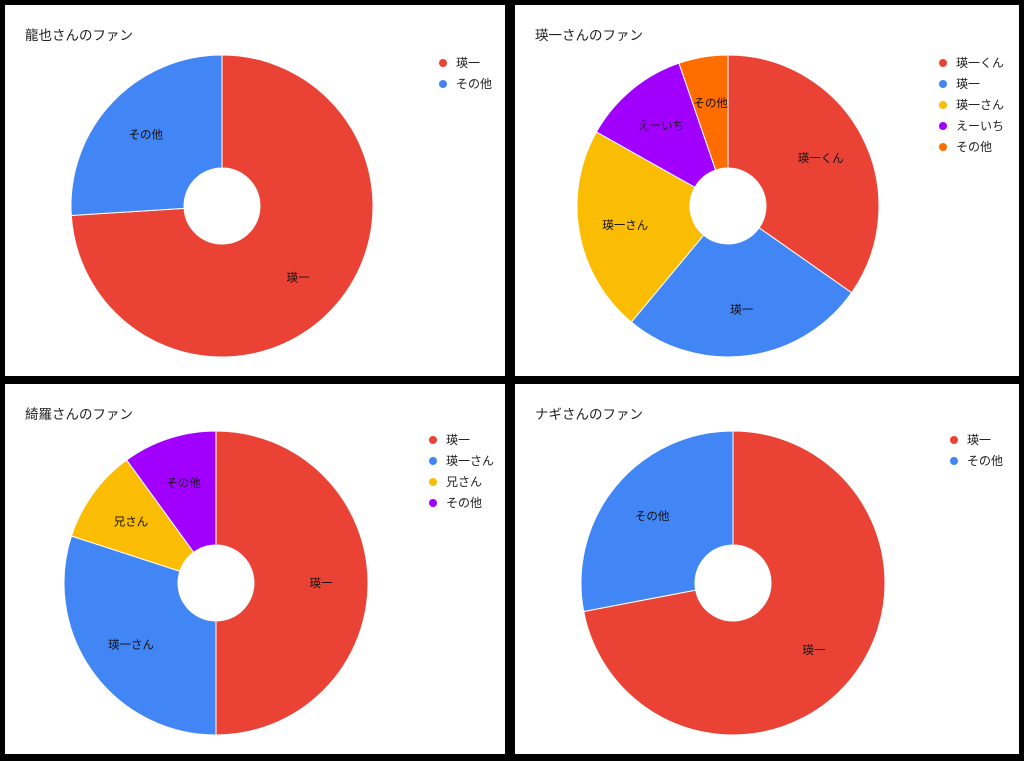 This screenshot has height=761, width=1024. I want to click on chart-title: 龍也さんのファン, so click(79, 36).